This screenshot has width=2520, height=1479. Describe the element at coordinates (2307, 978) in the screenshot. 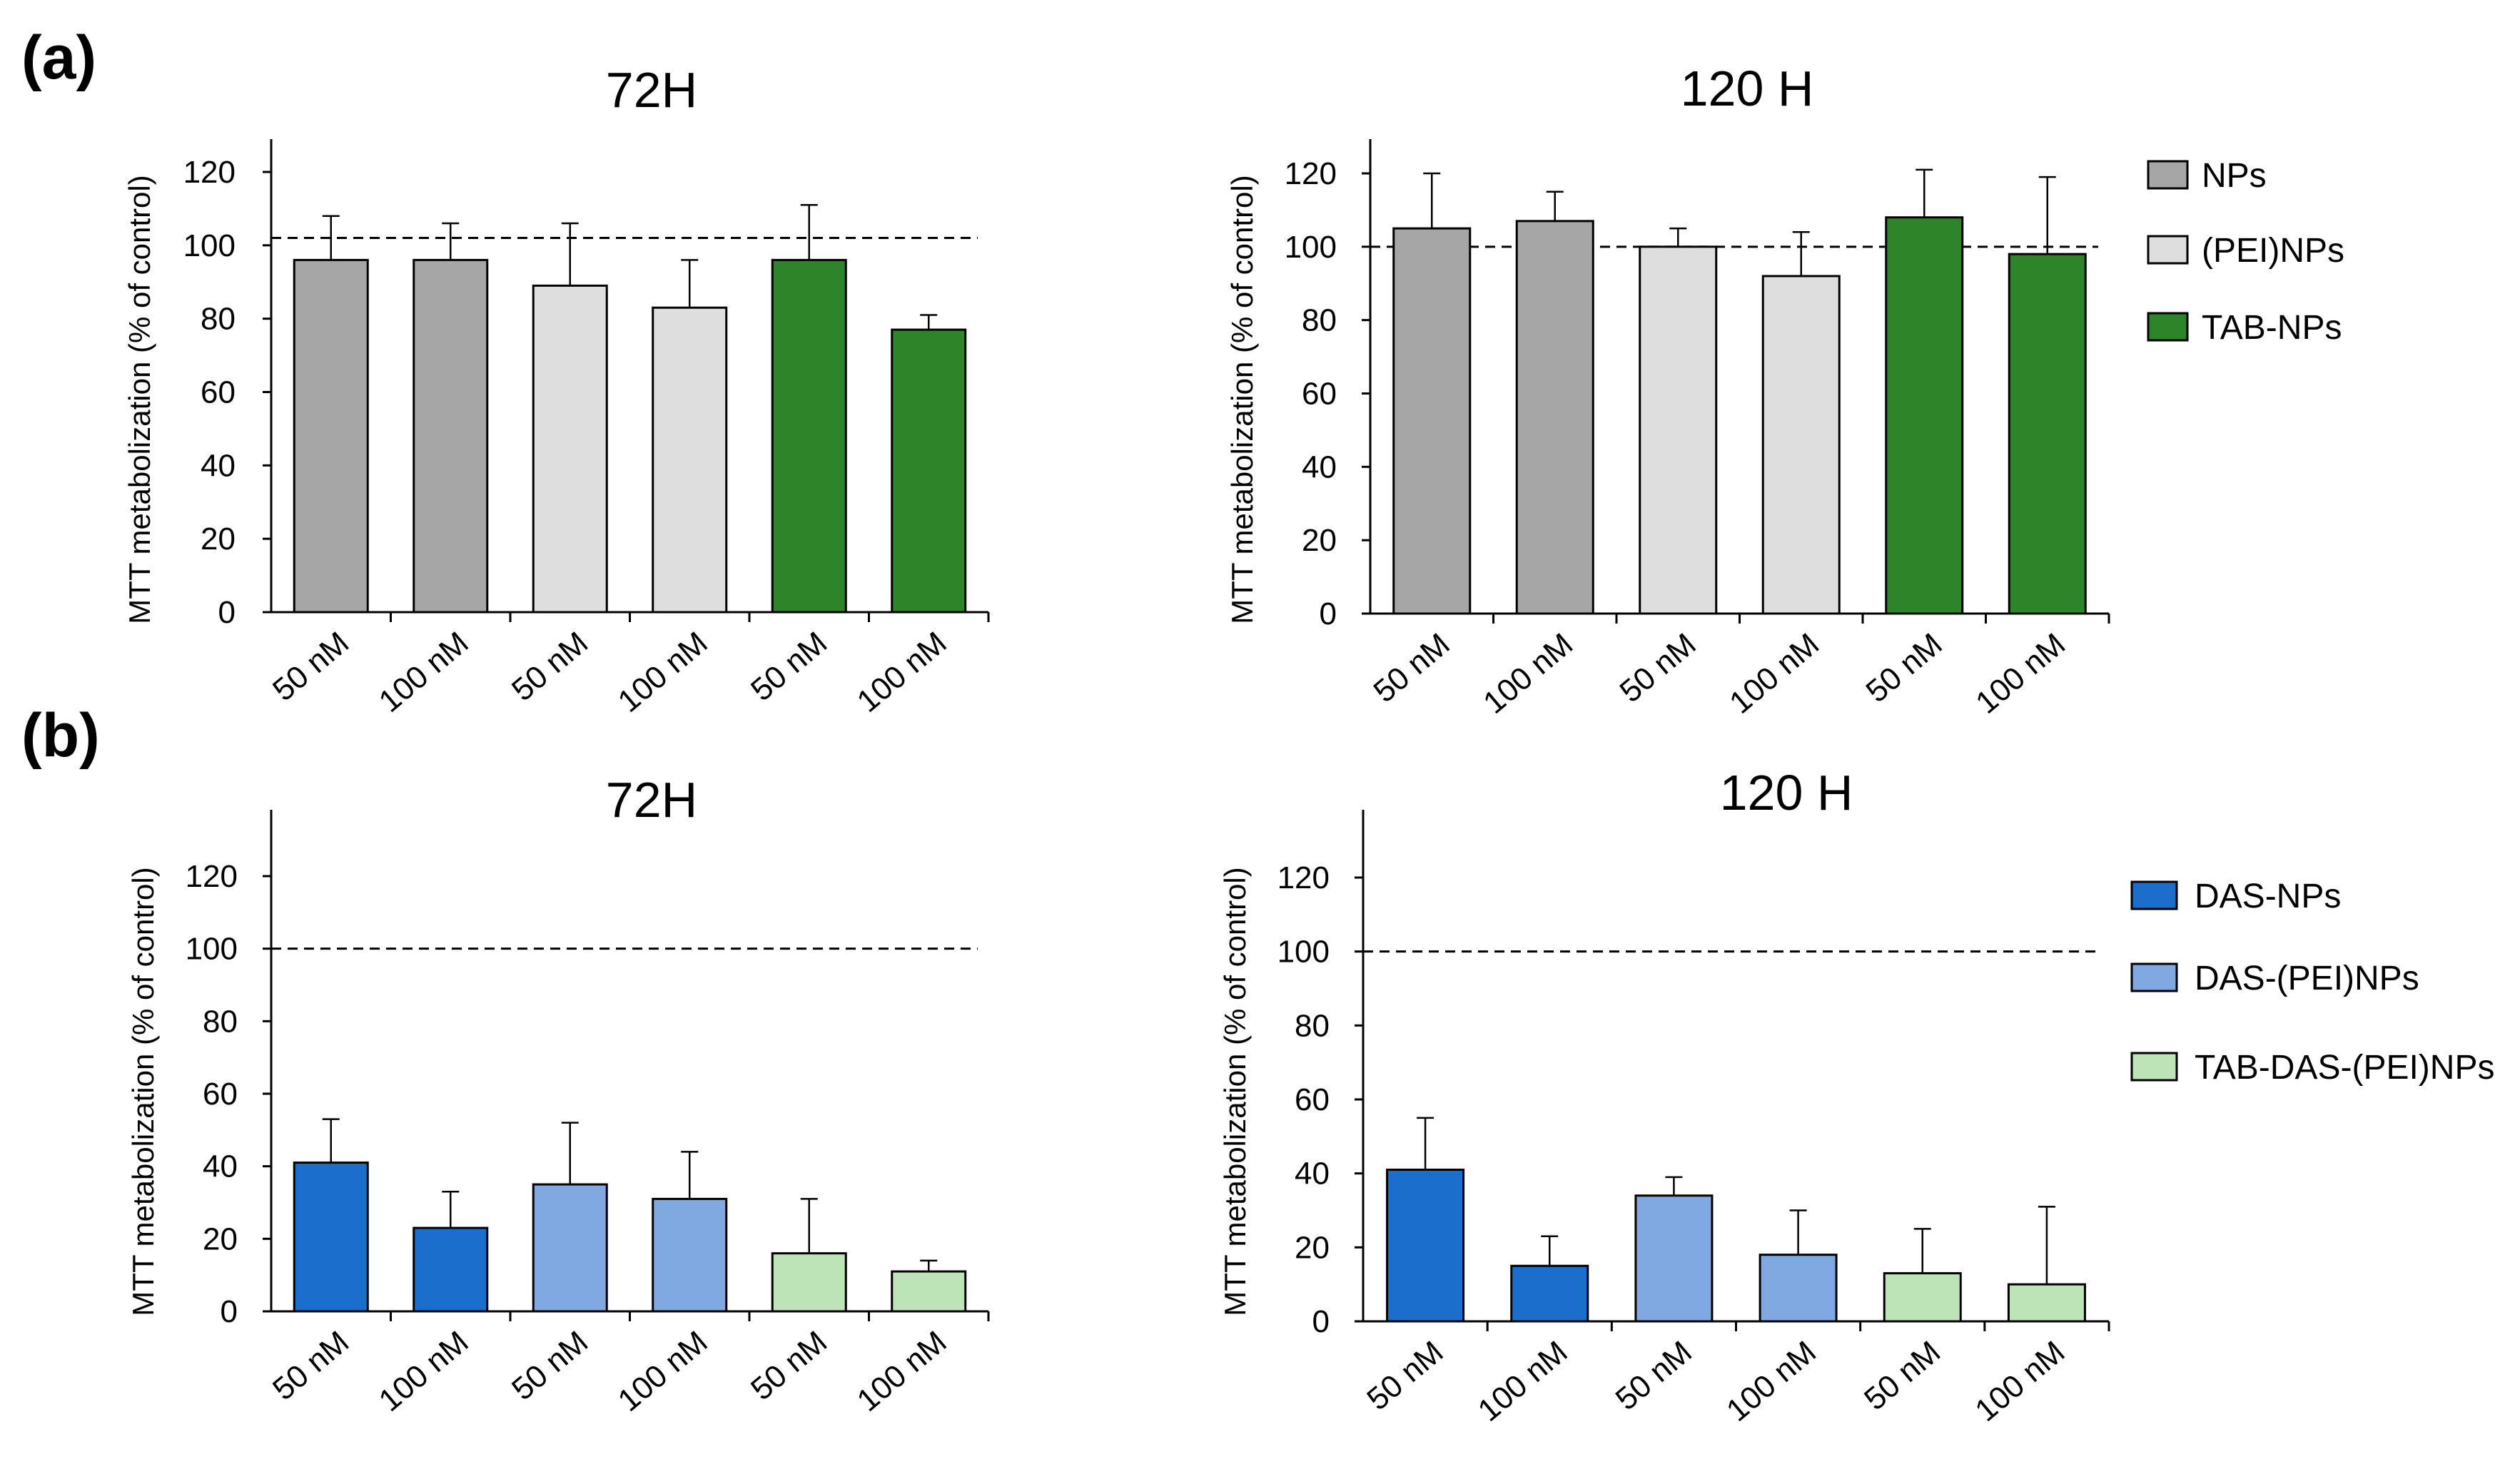

I see `legend-label: DAS-(PEI)NPs` at that location.